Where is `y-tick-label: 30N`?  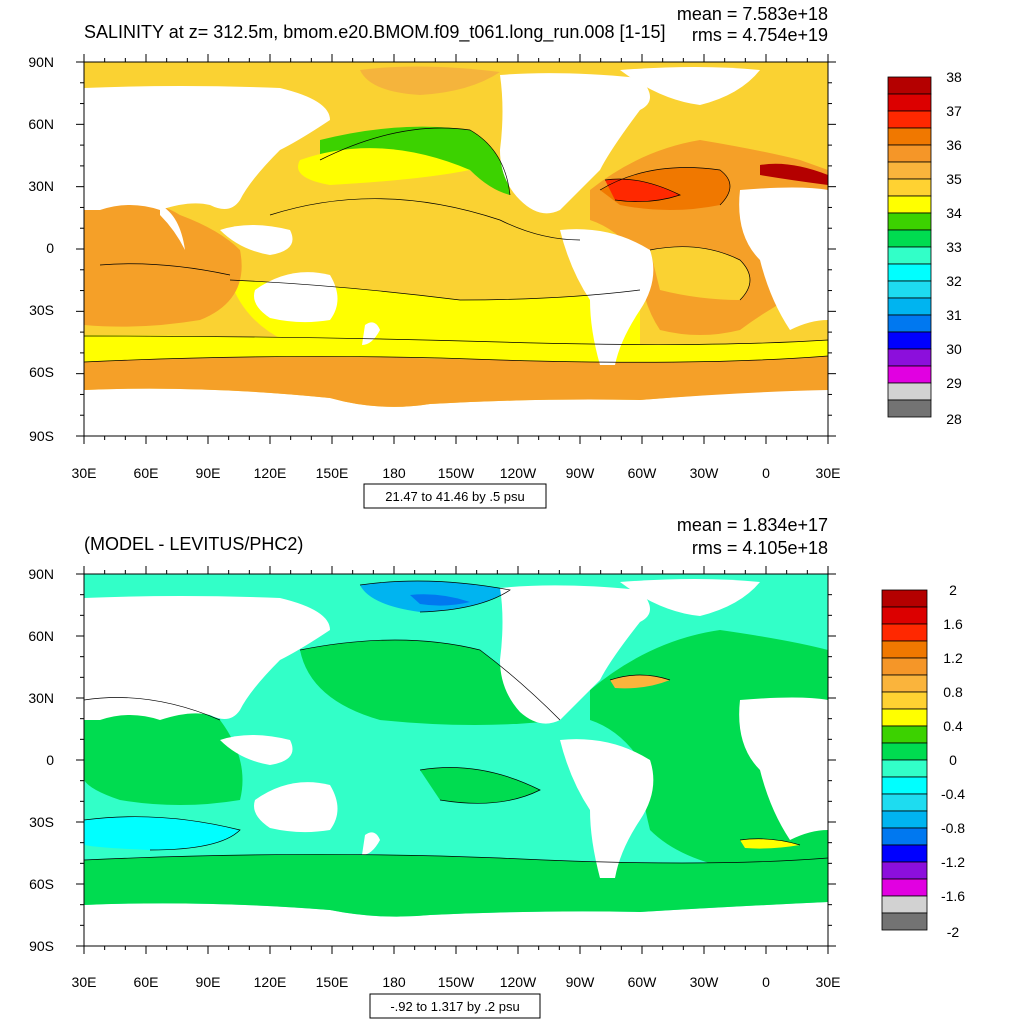 y-tick-label: 30N is located at coordinates (41, 698).